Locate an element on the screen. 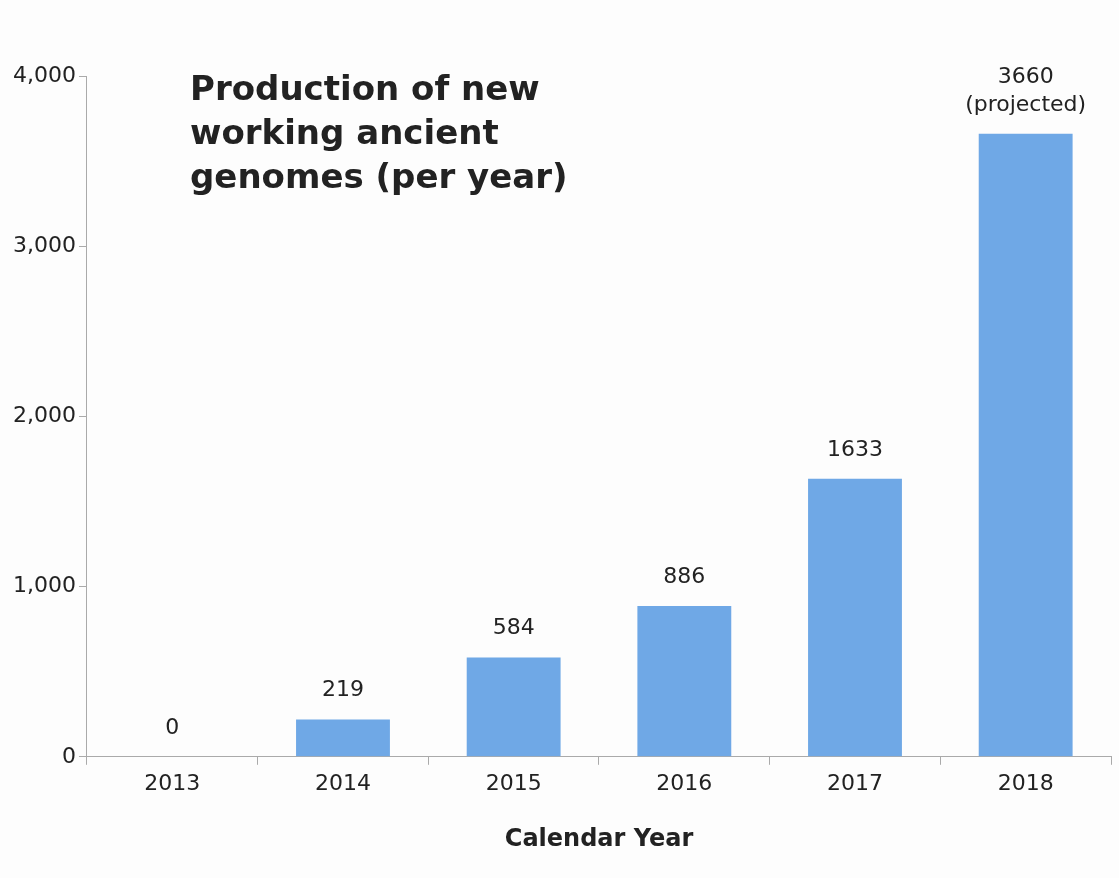 This screenshot has height=878, width=1119. y-tick-label: 3,000 is located at coordinates (44, 244).